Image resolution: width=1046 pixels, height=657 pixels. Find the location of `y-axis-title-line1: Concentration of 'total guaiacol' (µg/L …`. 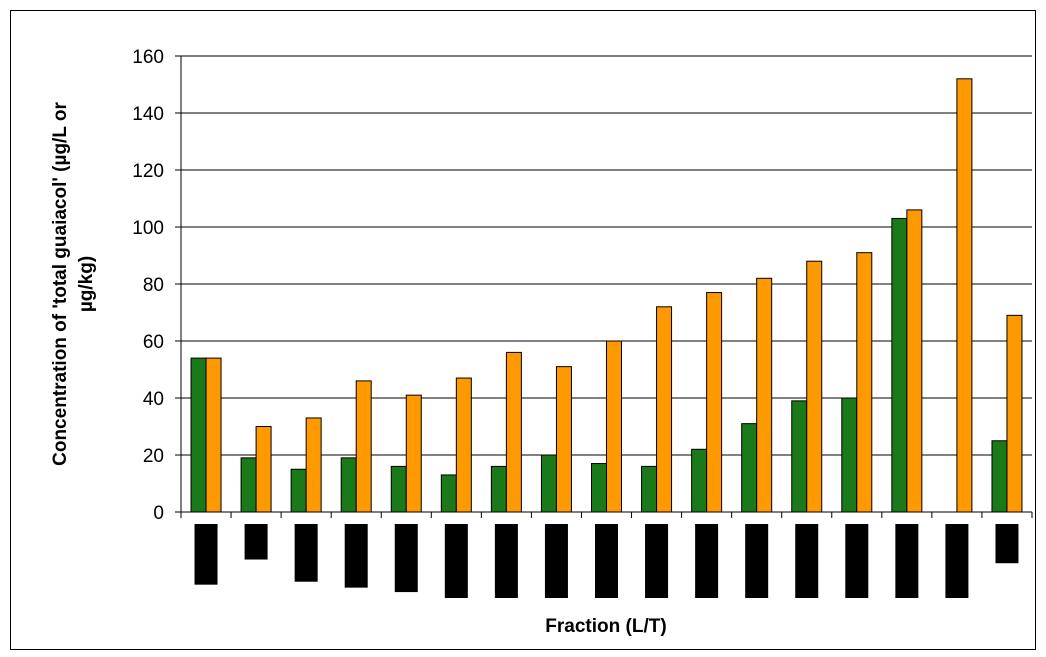

y-axis-title-line1: Concentration of 'total guaiacol' (µg/L … is located at coordinates (60, 284).